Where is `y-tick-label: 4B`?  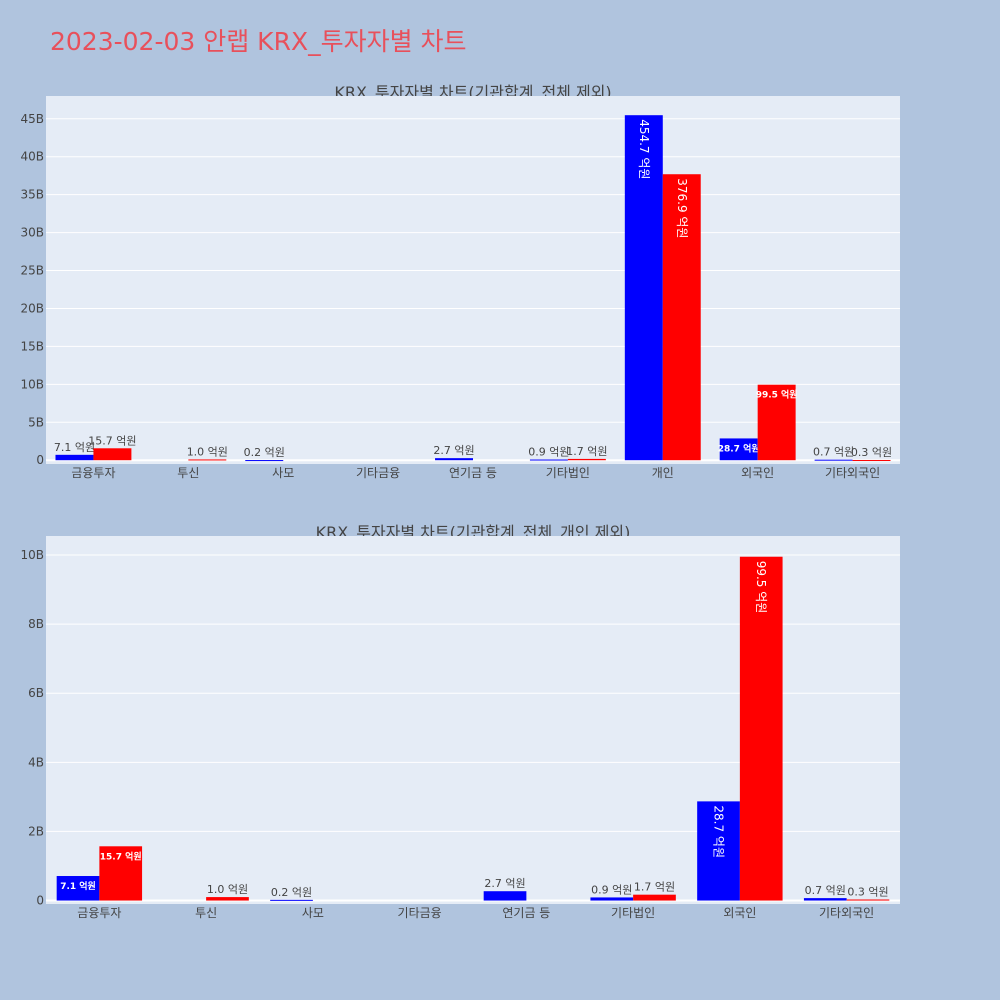
y-tick-label: 4B is located at coordinates (36, 762).